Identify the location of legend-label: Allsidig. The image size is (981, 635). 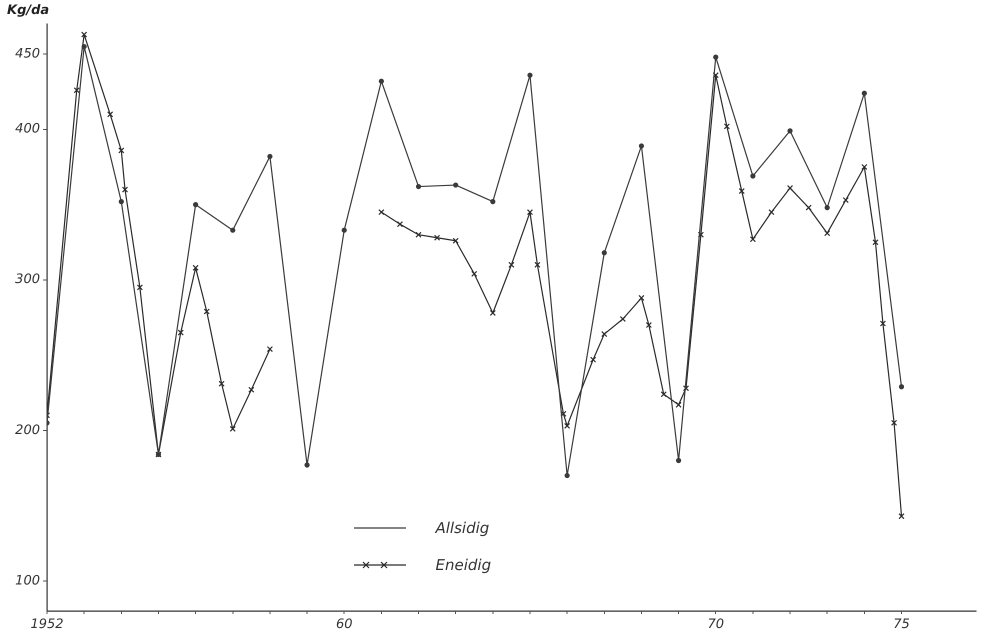
(463, 527).